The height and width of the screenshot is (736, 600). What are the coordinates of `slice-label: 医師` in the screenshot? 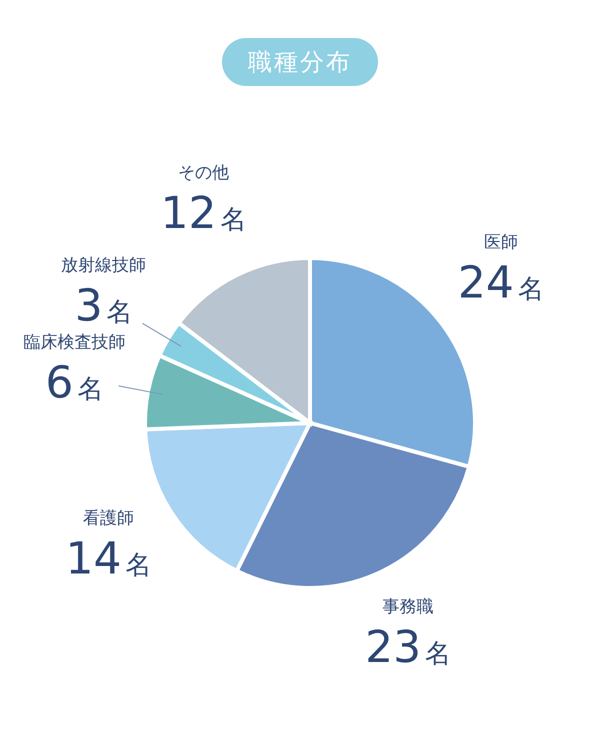 It's located at (501, 242).